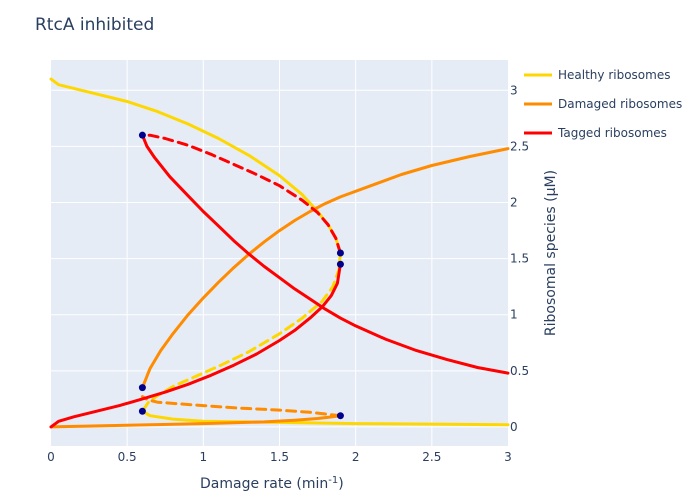 This screenshot has width=700, height=500. What do you see at coordinates (51, 457) in the screenshot?
I see `x-tick-label: 0` at bounding box center [51, 457].